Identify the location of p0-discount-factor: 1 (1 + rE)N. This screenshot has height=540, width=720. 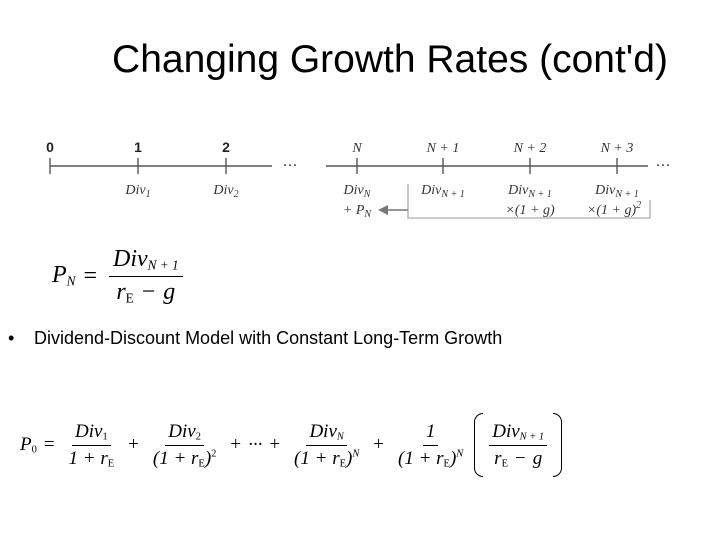
(431, 445).